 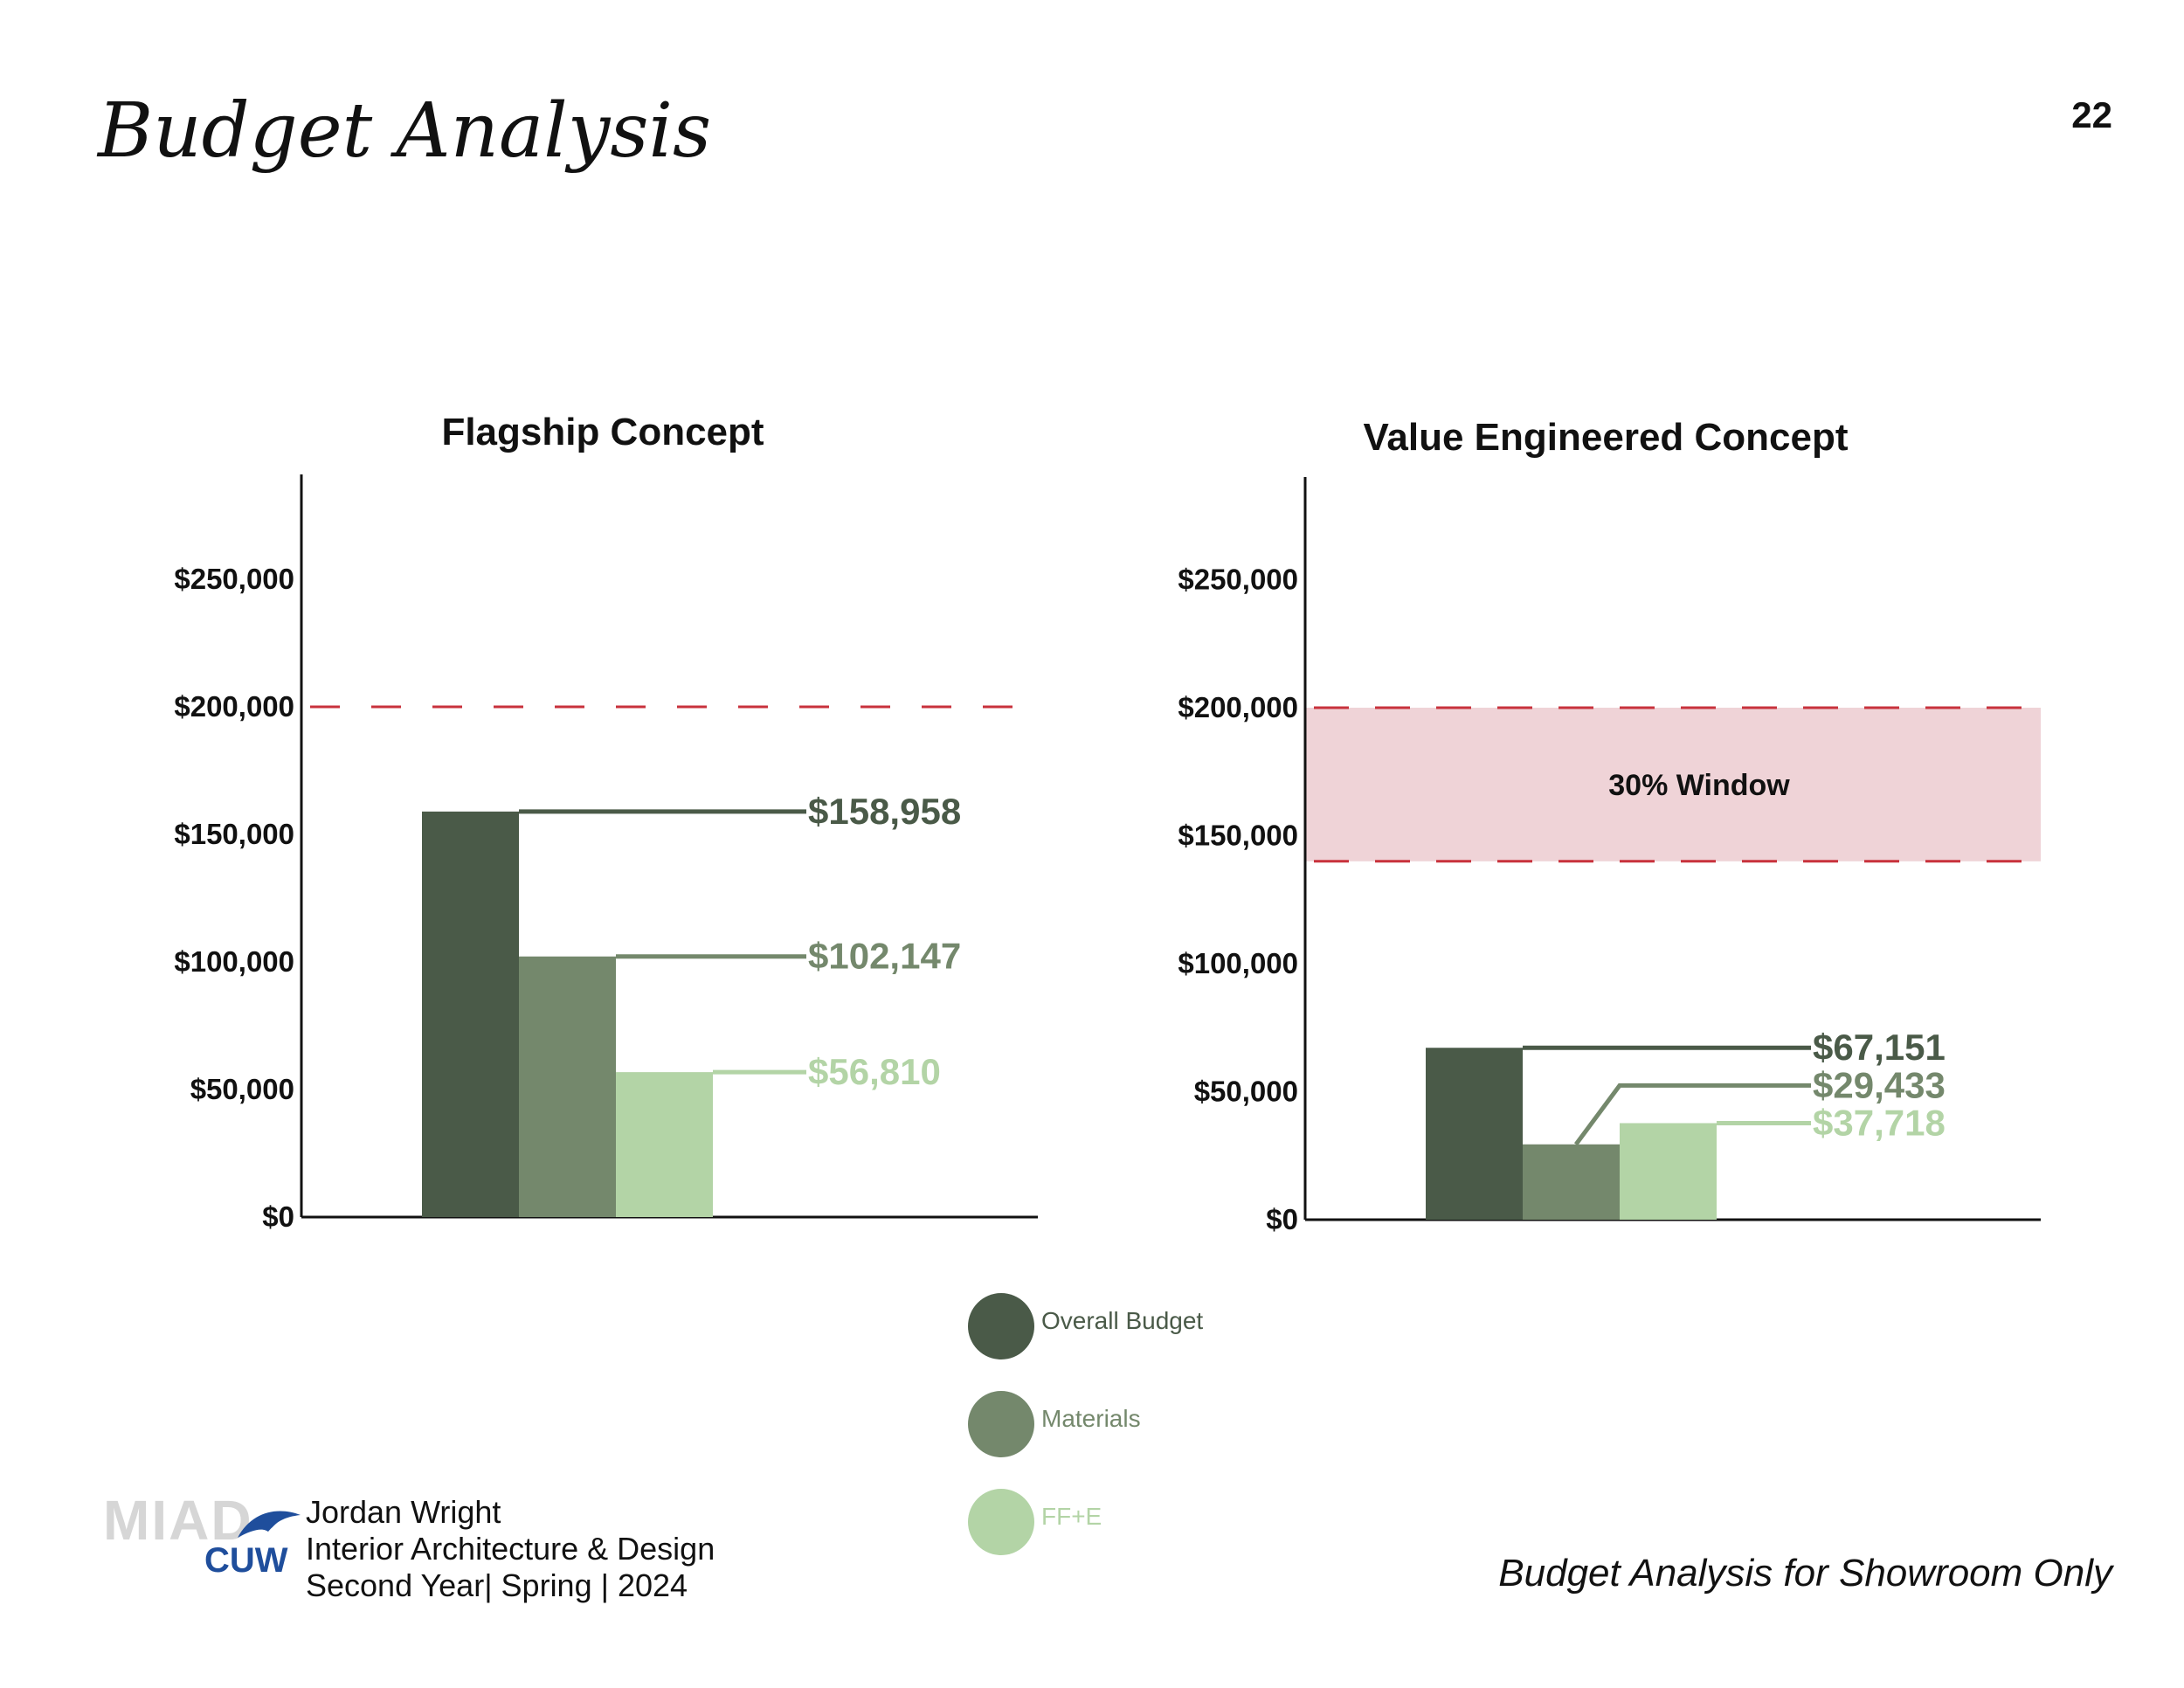 I want to click on caption: Budget Analysis for Showroom Only, so click(x=1805, y=1573).